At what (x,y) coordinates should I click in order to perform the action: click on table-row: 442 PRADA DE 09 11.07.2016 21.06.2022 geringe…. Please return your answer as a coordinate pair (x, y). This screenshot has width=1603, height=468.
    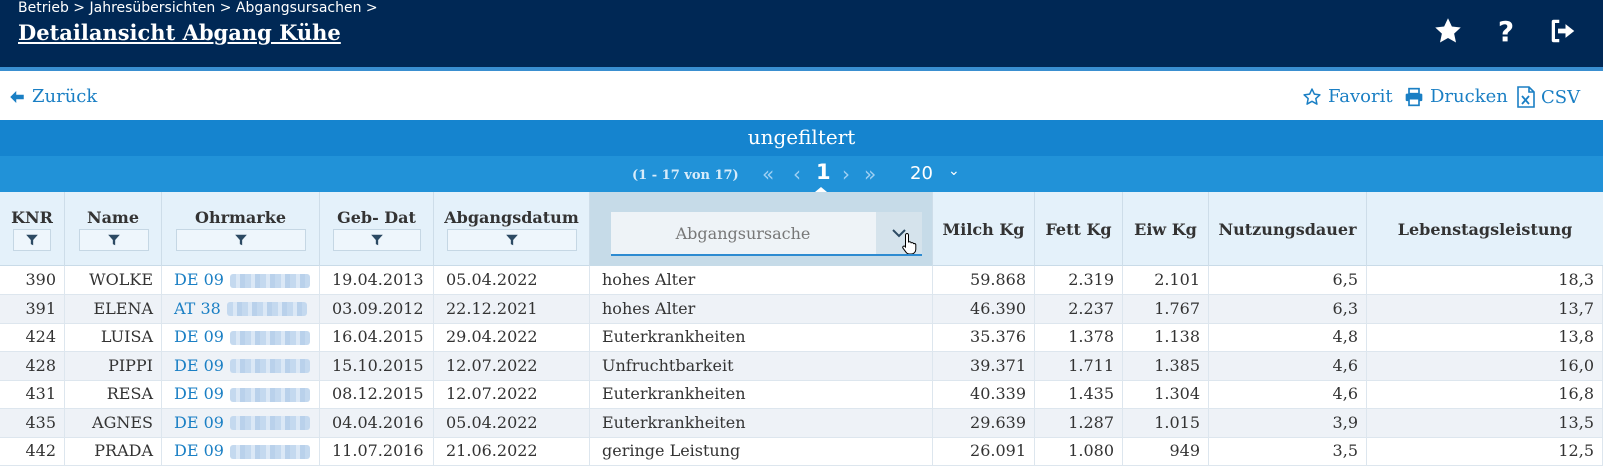
    Looking at the image, I should click on (801, 451).